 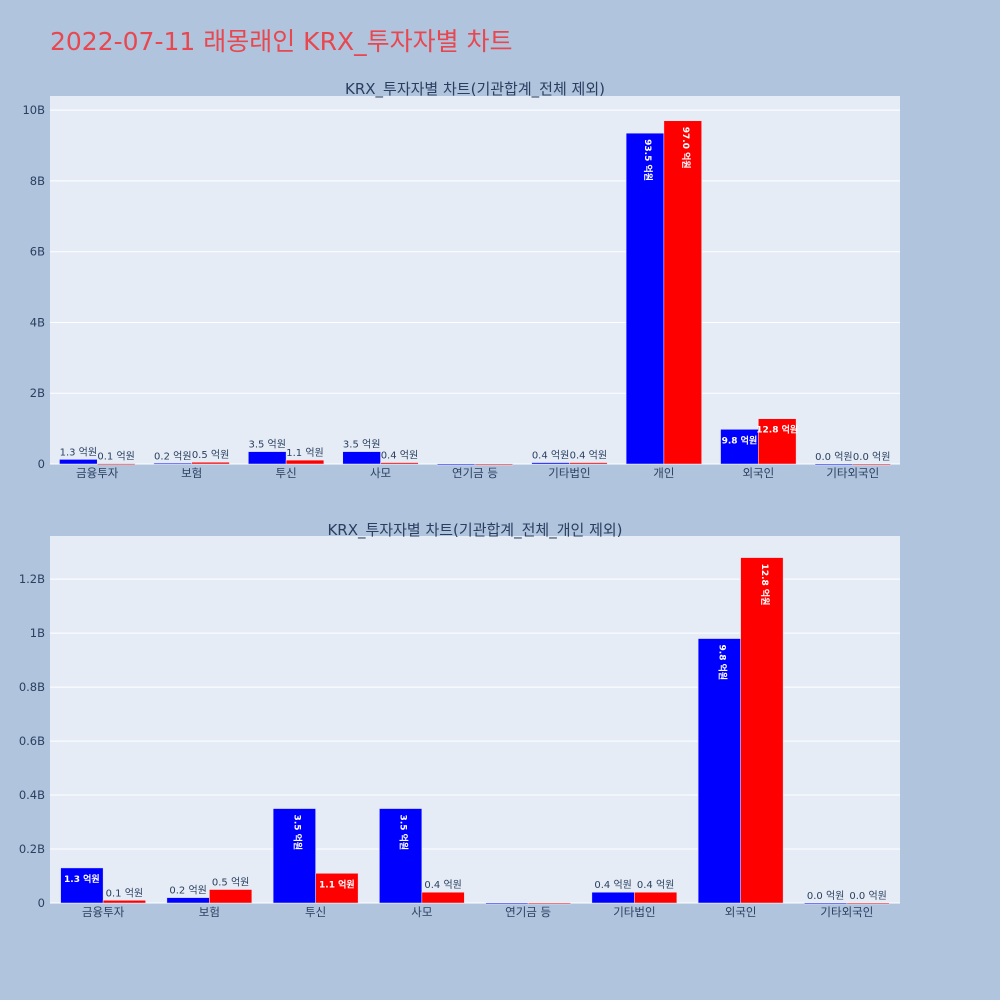 I want to click on y-tick-label: 0.4B, so click(x=32, y=795).